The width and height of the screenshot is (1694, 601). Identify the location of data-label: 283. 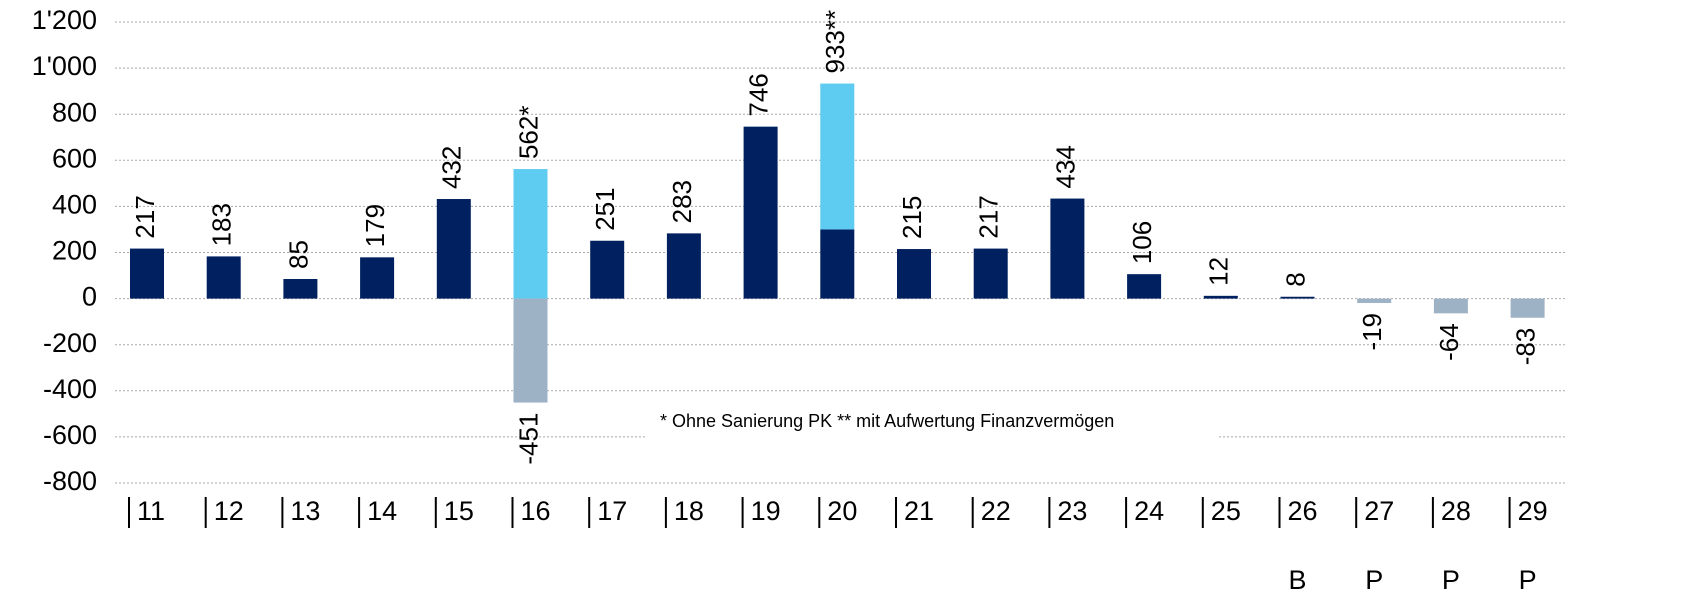
(682, 201).